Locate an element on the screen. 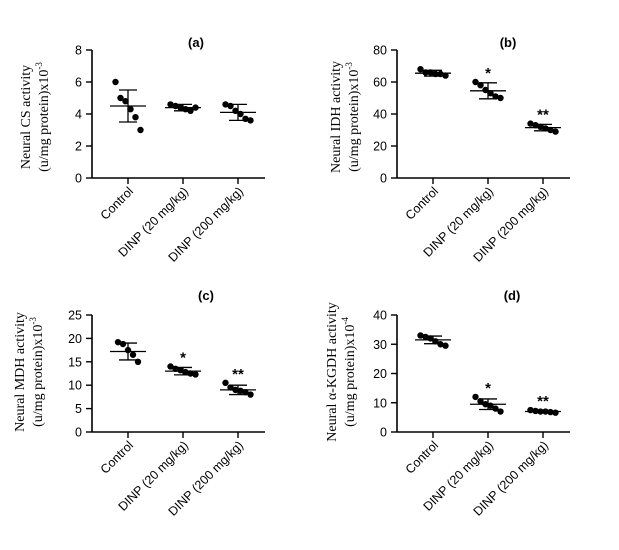  panel-title: (b) is located at coordinates (508, 42).